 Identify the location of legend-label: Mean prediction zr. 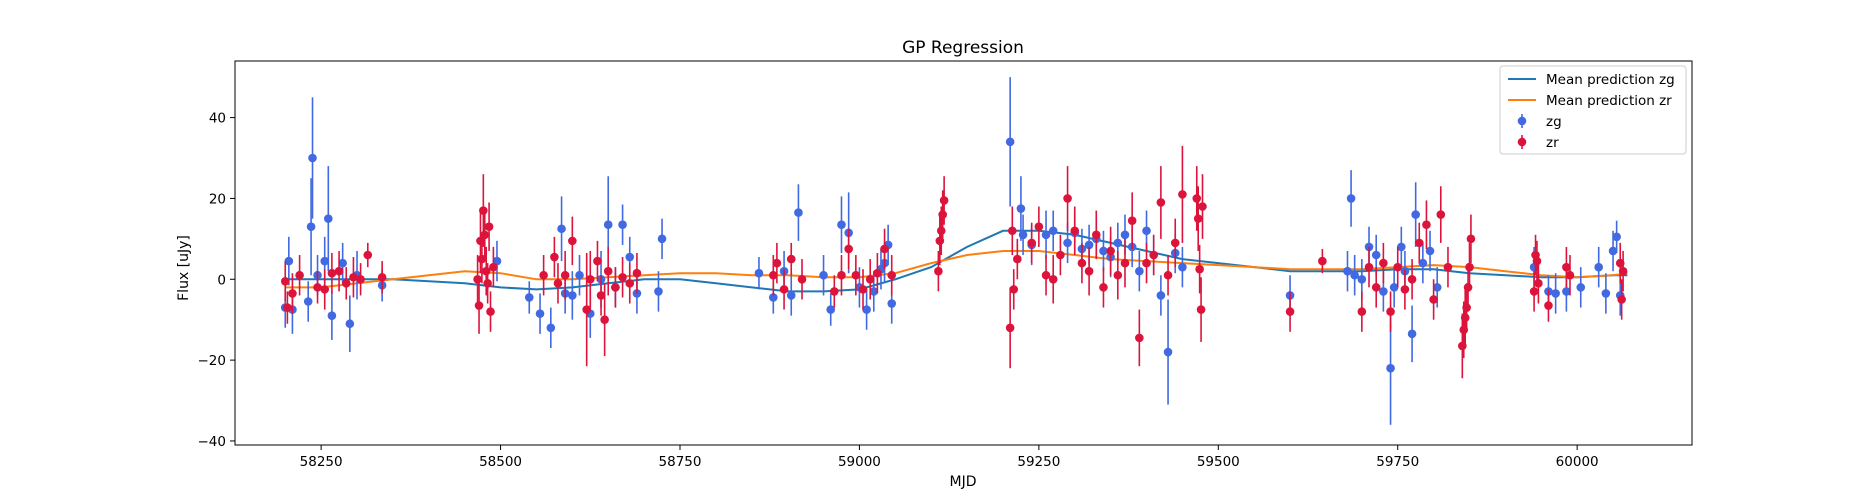
(1609, 101).